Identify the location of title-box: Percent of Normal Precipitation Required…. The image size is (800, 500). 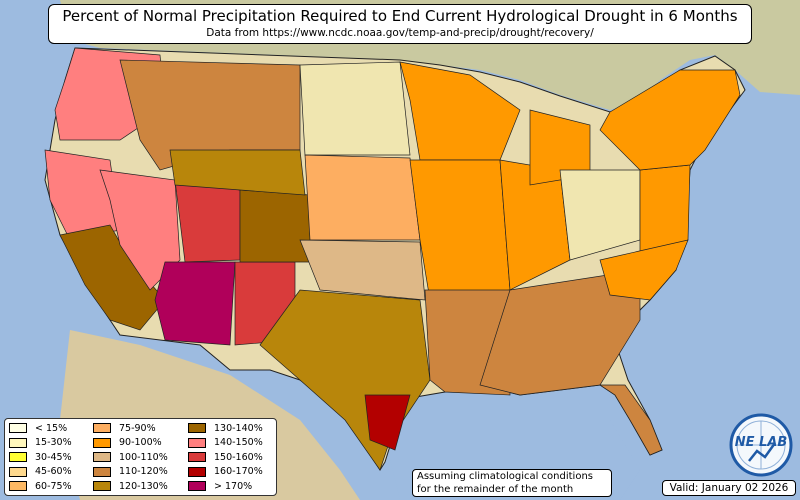
(400, 24).